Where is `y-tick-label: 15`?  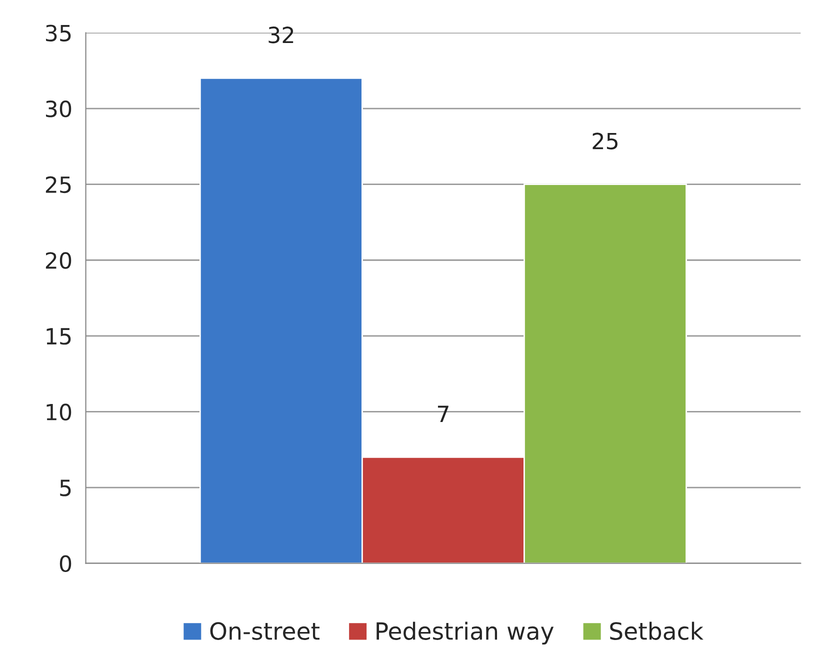 y-tick-label: 15 is located at coordinates (58, 336).